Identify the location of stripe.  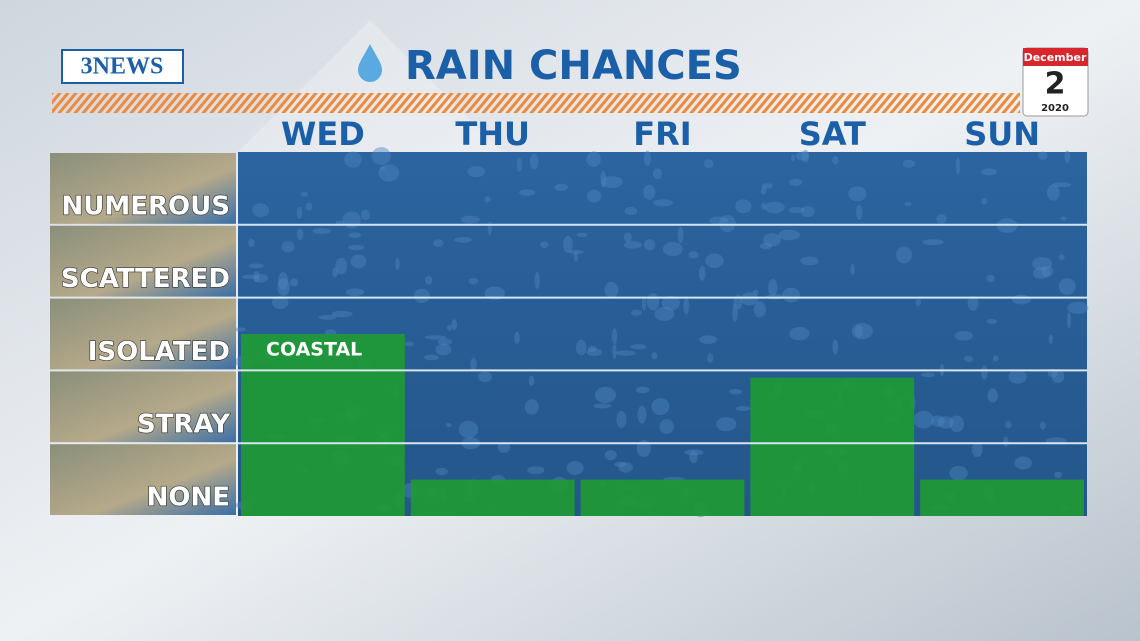
(536, 103).